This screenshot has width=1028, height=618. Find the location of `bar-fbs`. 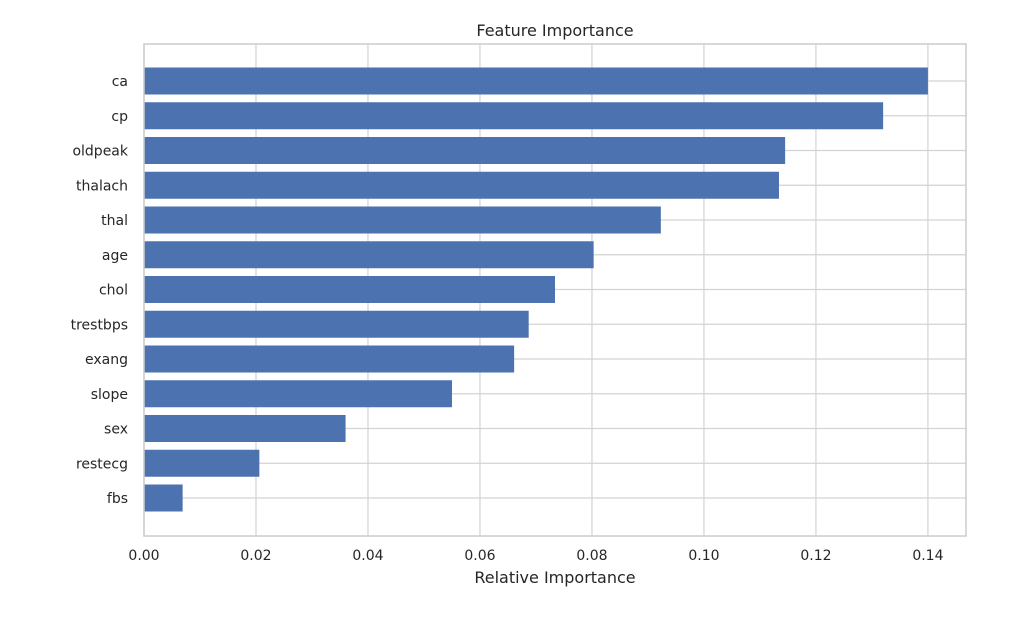

bar-fbs is located at coordinates (163, 498).